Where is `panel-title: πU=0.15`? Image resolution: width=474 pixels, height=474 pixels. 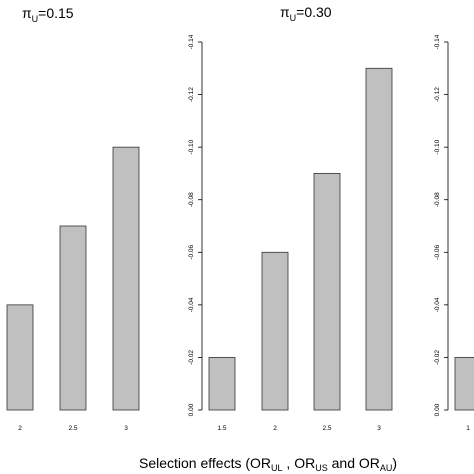 panel-title: πU=0.15 is located at coordinates (48, 14).